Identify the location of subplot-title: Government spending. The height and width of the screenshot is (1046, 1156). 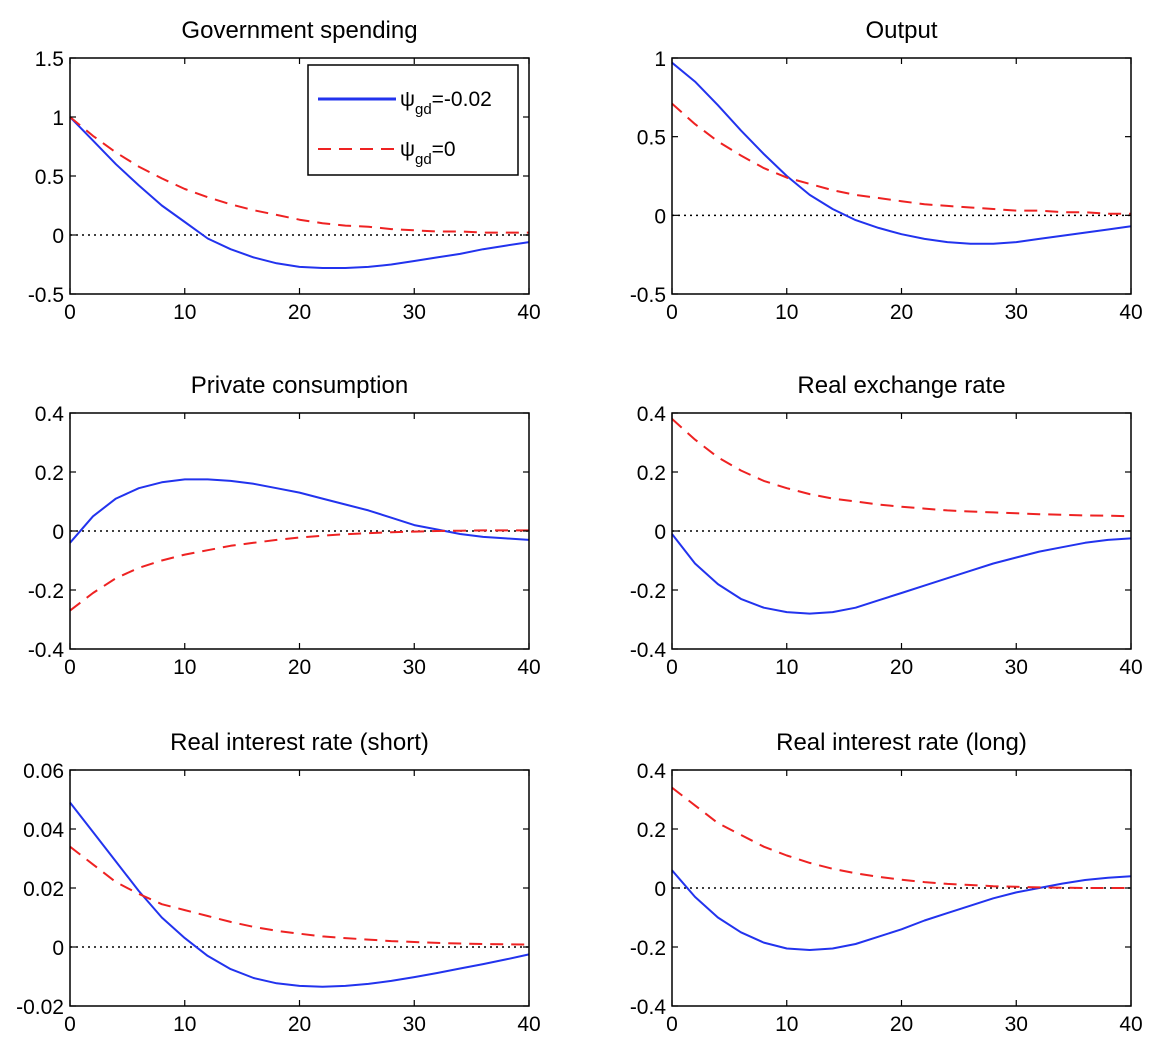
(299, 30).